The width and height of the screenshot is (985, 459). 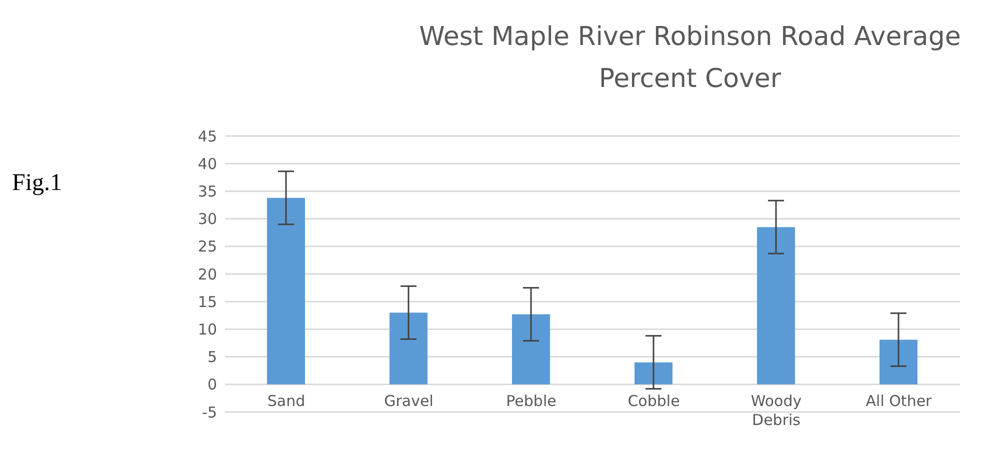 I want to click on y-tick-label: 40, so click(x=207, y=163).